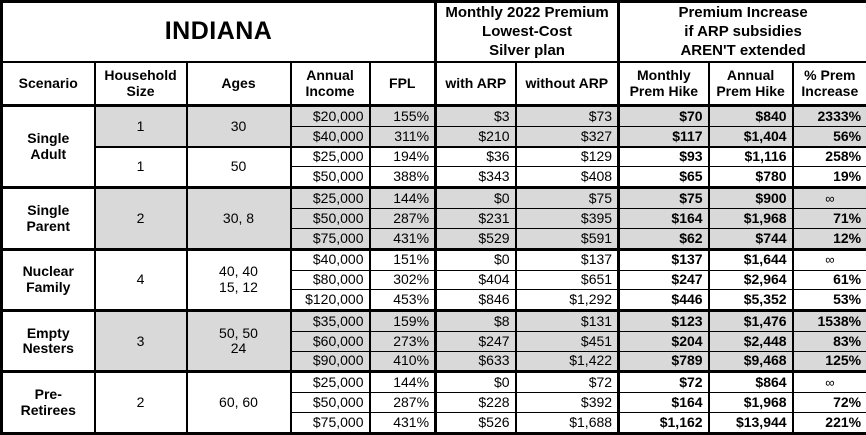  What do you see at coordinates (828, 83) in the screenshot?
I see `header-pct-prem-increase: % Prem Increase` at bounding box center [828, 83].